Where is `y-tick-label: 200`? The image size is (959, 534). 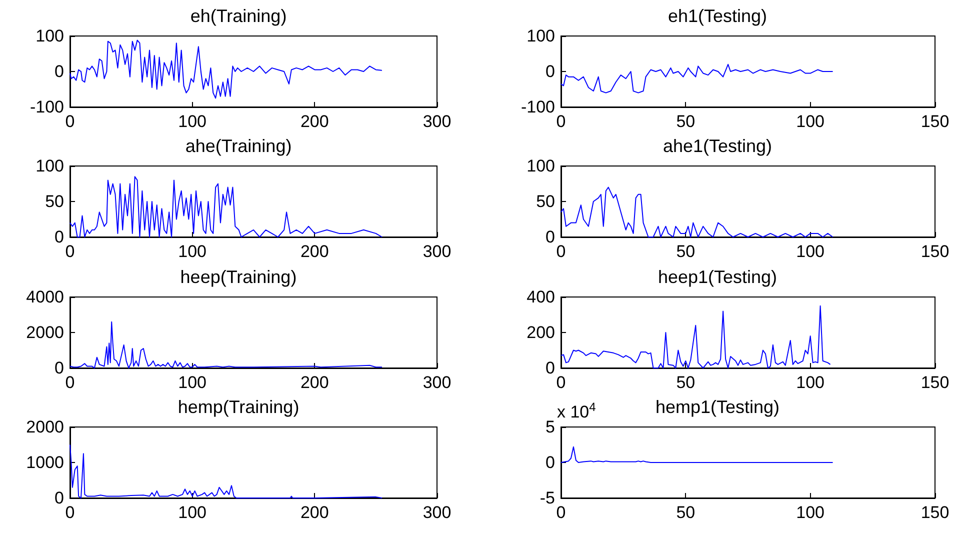
y-tick-label: 200 is located at coordinates (540, 332).